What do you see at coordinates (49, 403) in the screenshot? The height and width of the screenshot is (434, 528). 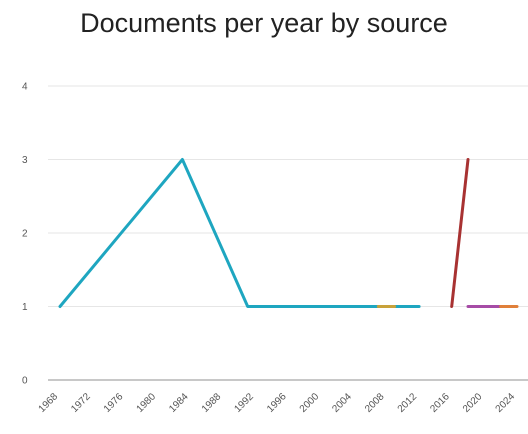 I see `x-tick-label: 1968` at bounding box center [49, 403].